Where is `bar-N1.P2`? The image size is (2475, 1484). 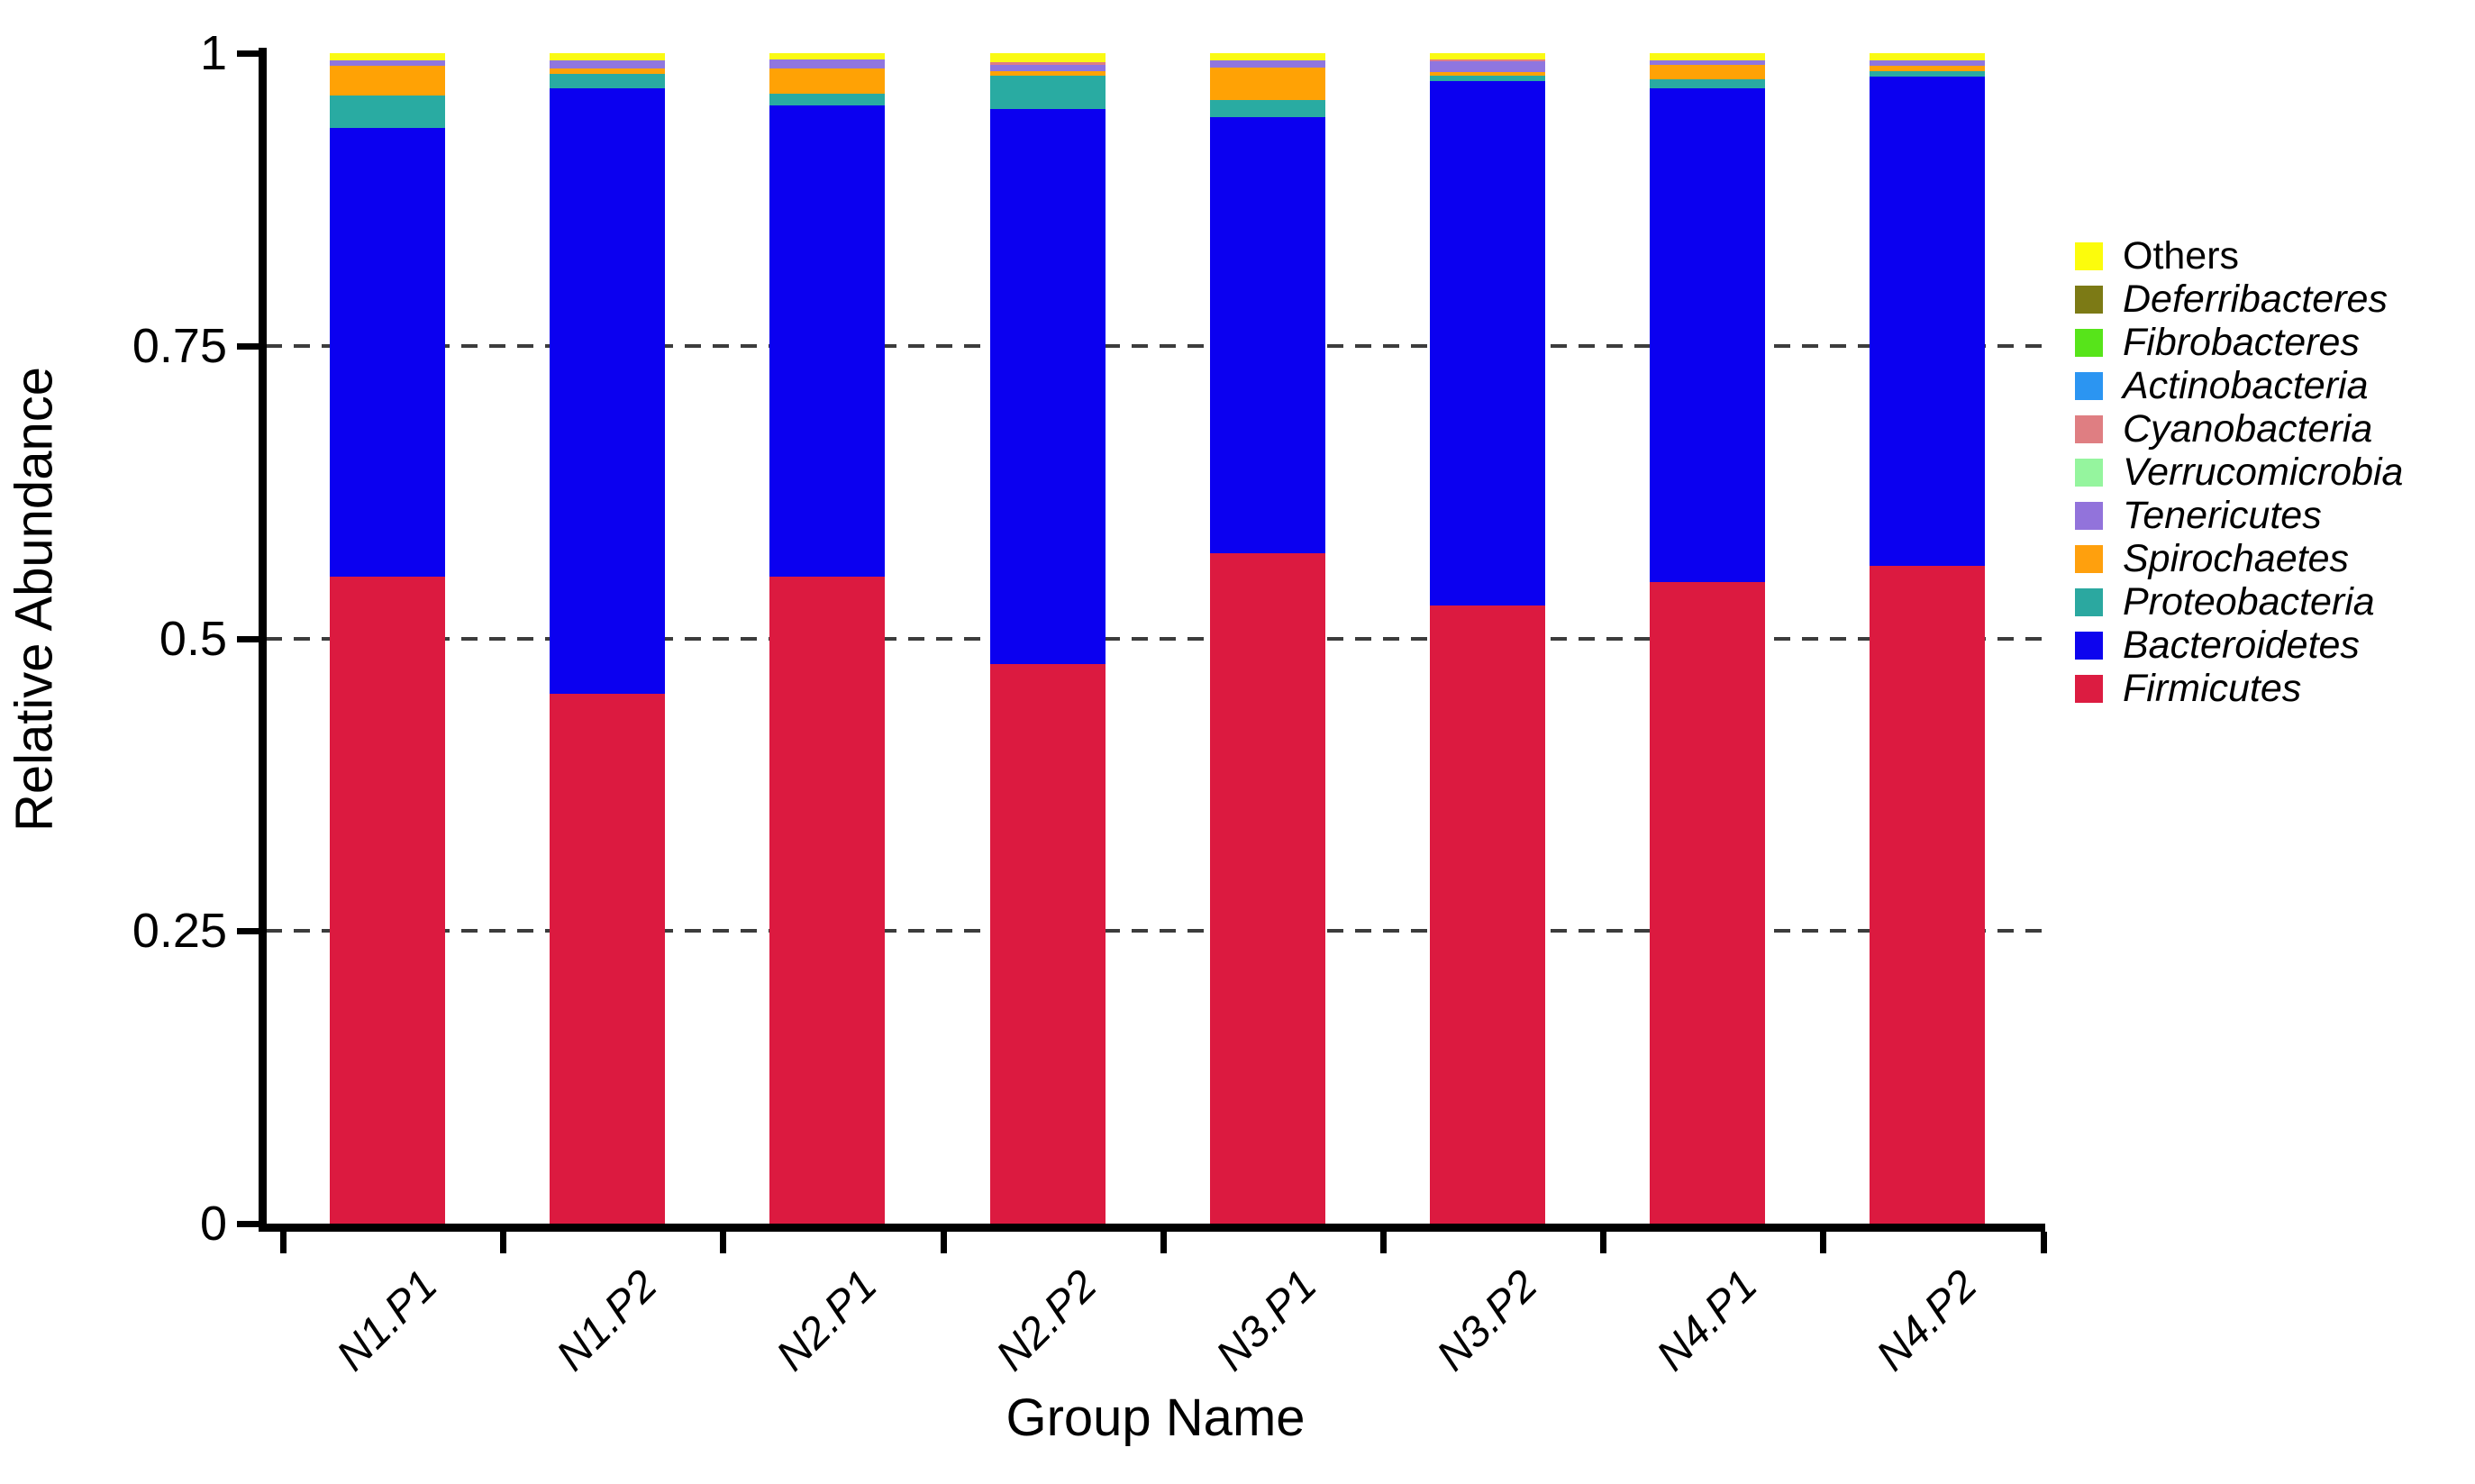
bar-N1.P2 is located at coordinates (608, 638).